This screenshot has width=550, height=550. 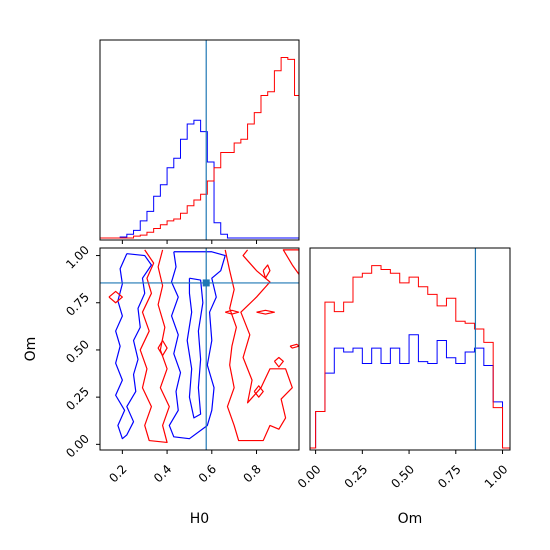 I want to click on hist-om-series-series_b, so click(x=410, y=357).